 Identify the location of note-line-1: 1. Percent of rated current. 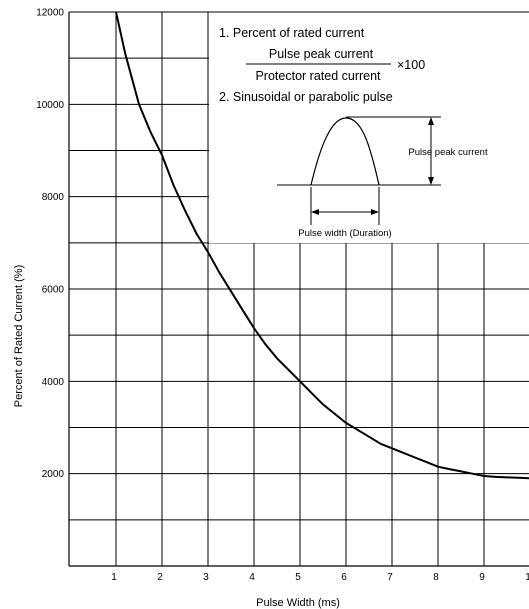
(292, 33).